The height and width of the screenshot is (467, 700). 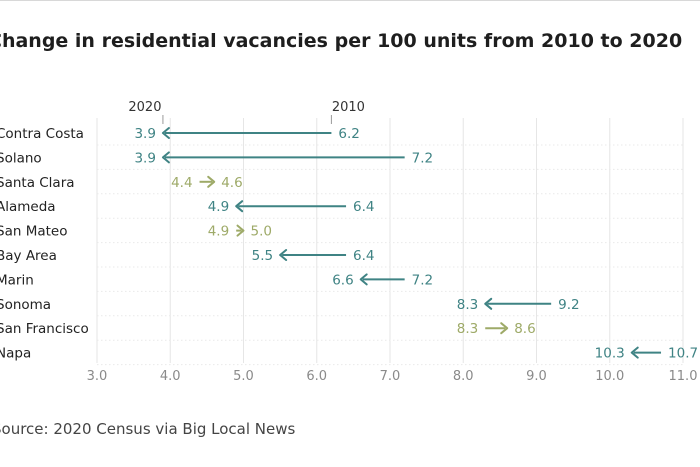 What do you see at coordinates (683, 376) in the screenshot?
I see `x-tick-label: 11.0` at bounding box center [683, 376].